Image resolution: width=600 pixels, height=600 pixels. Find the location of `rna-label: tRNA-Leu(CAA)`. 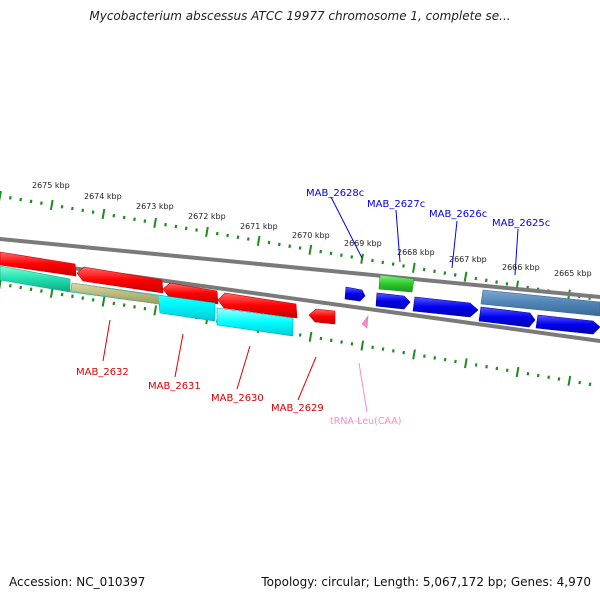

rna-label: tRNA-Leu(CAA) is located at coordinates (365, 421).